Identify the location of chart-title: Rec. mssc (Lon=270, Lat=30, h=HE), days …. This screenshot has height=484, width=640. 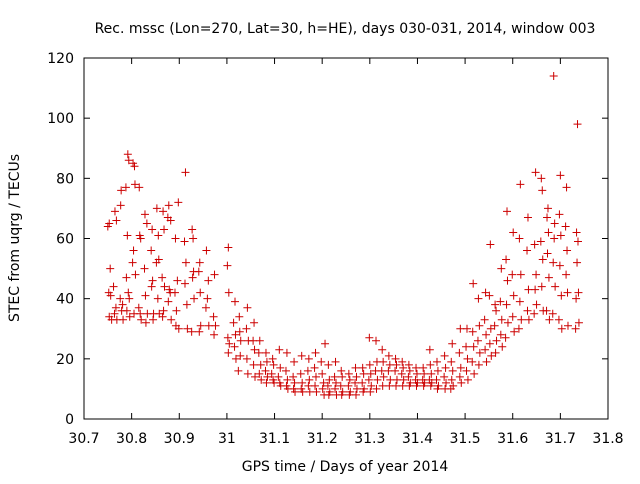
(345, 29).